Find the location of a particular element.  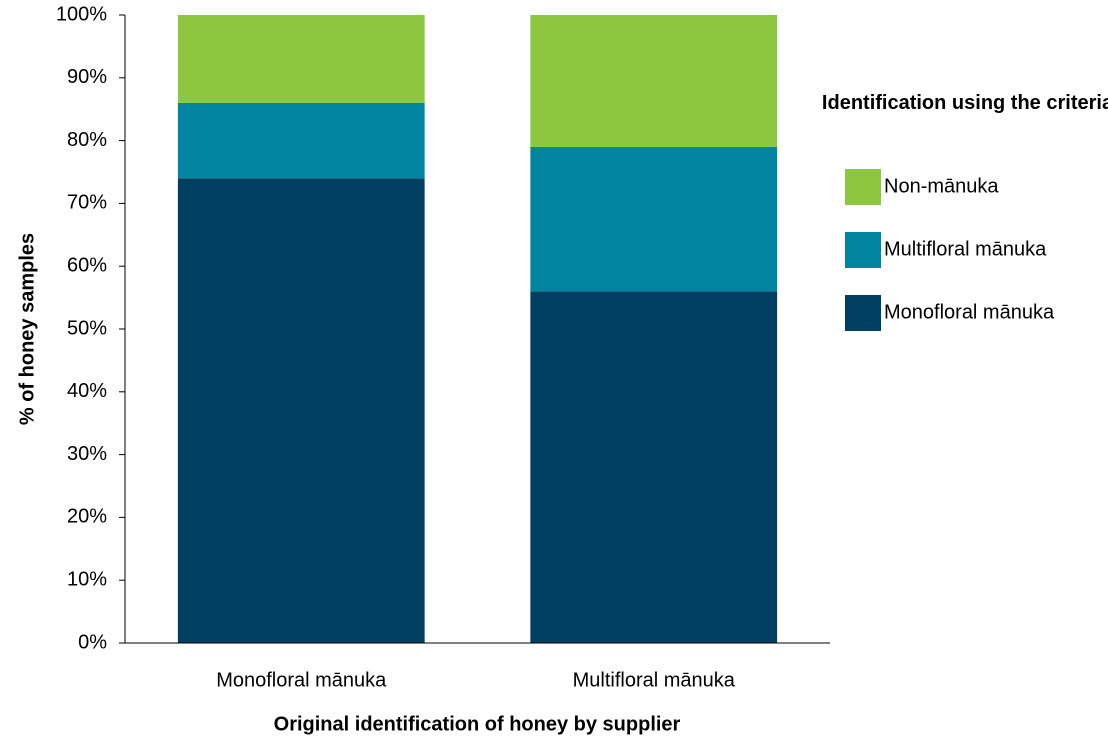

y-axis-label: % of honey samples is located at coordinates (27, 329).